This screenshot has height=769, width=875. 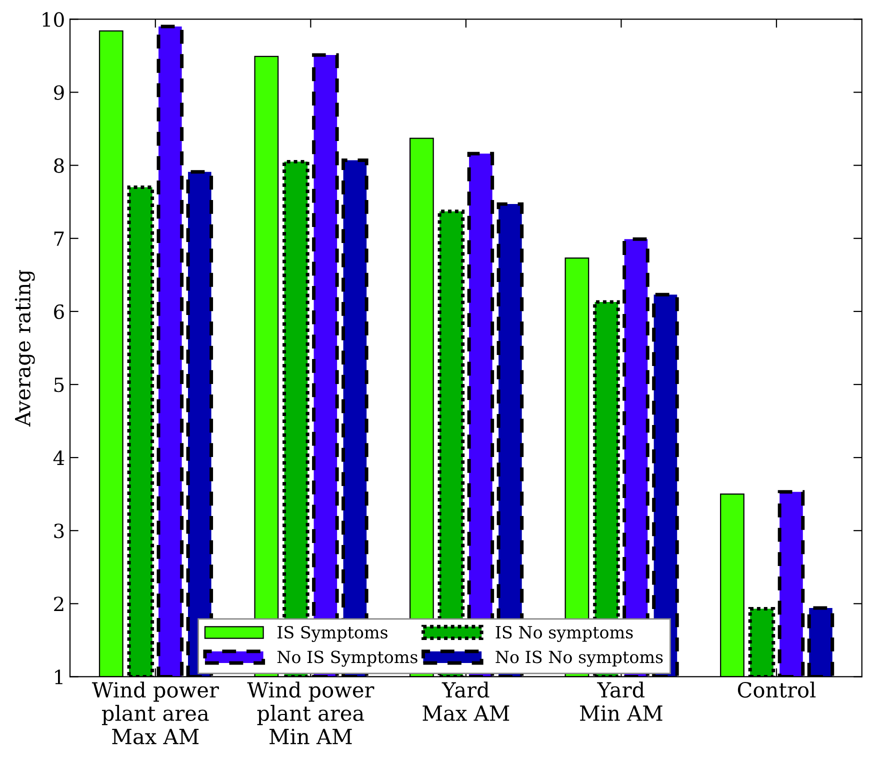 What do you see at coordinates (310, 713) in the screenshot?
I see `x-tick-label: Wind power plant area Min AM` at bounding box center [310, 713].